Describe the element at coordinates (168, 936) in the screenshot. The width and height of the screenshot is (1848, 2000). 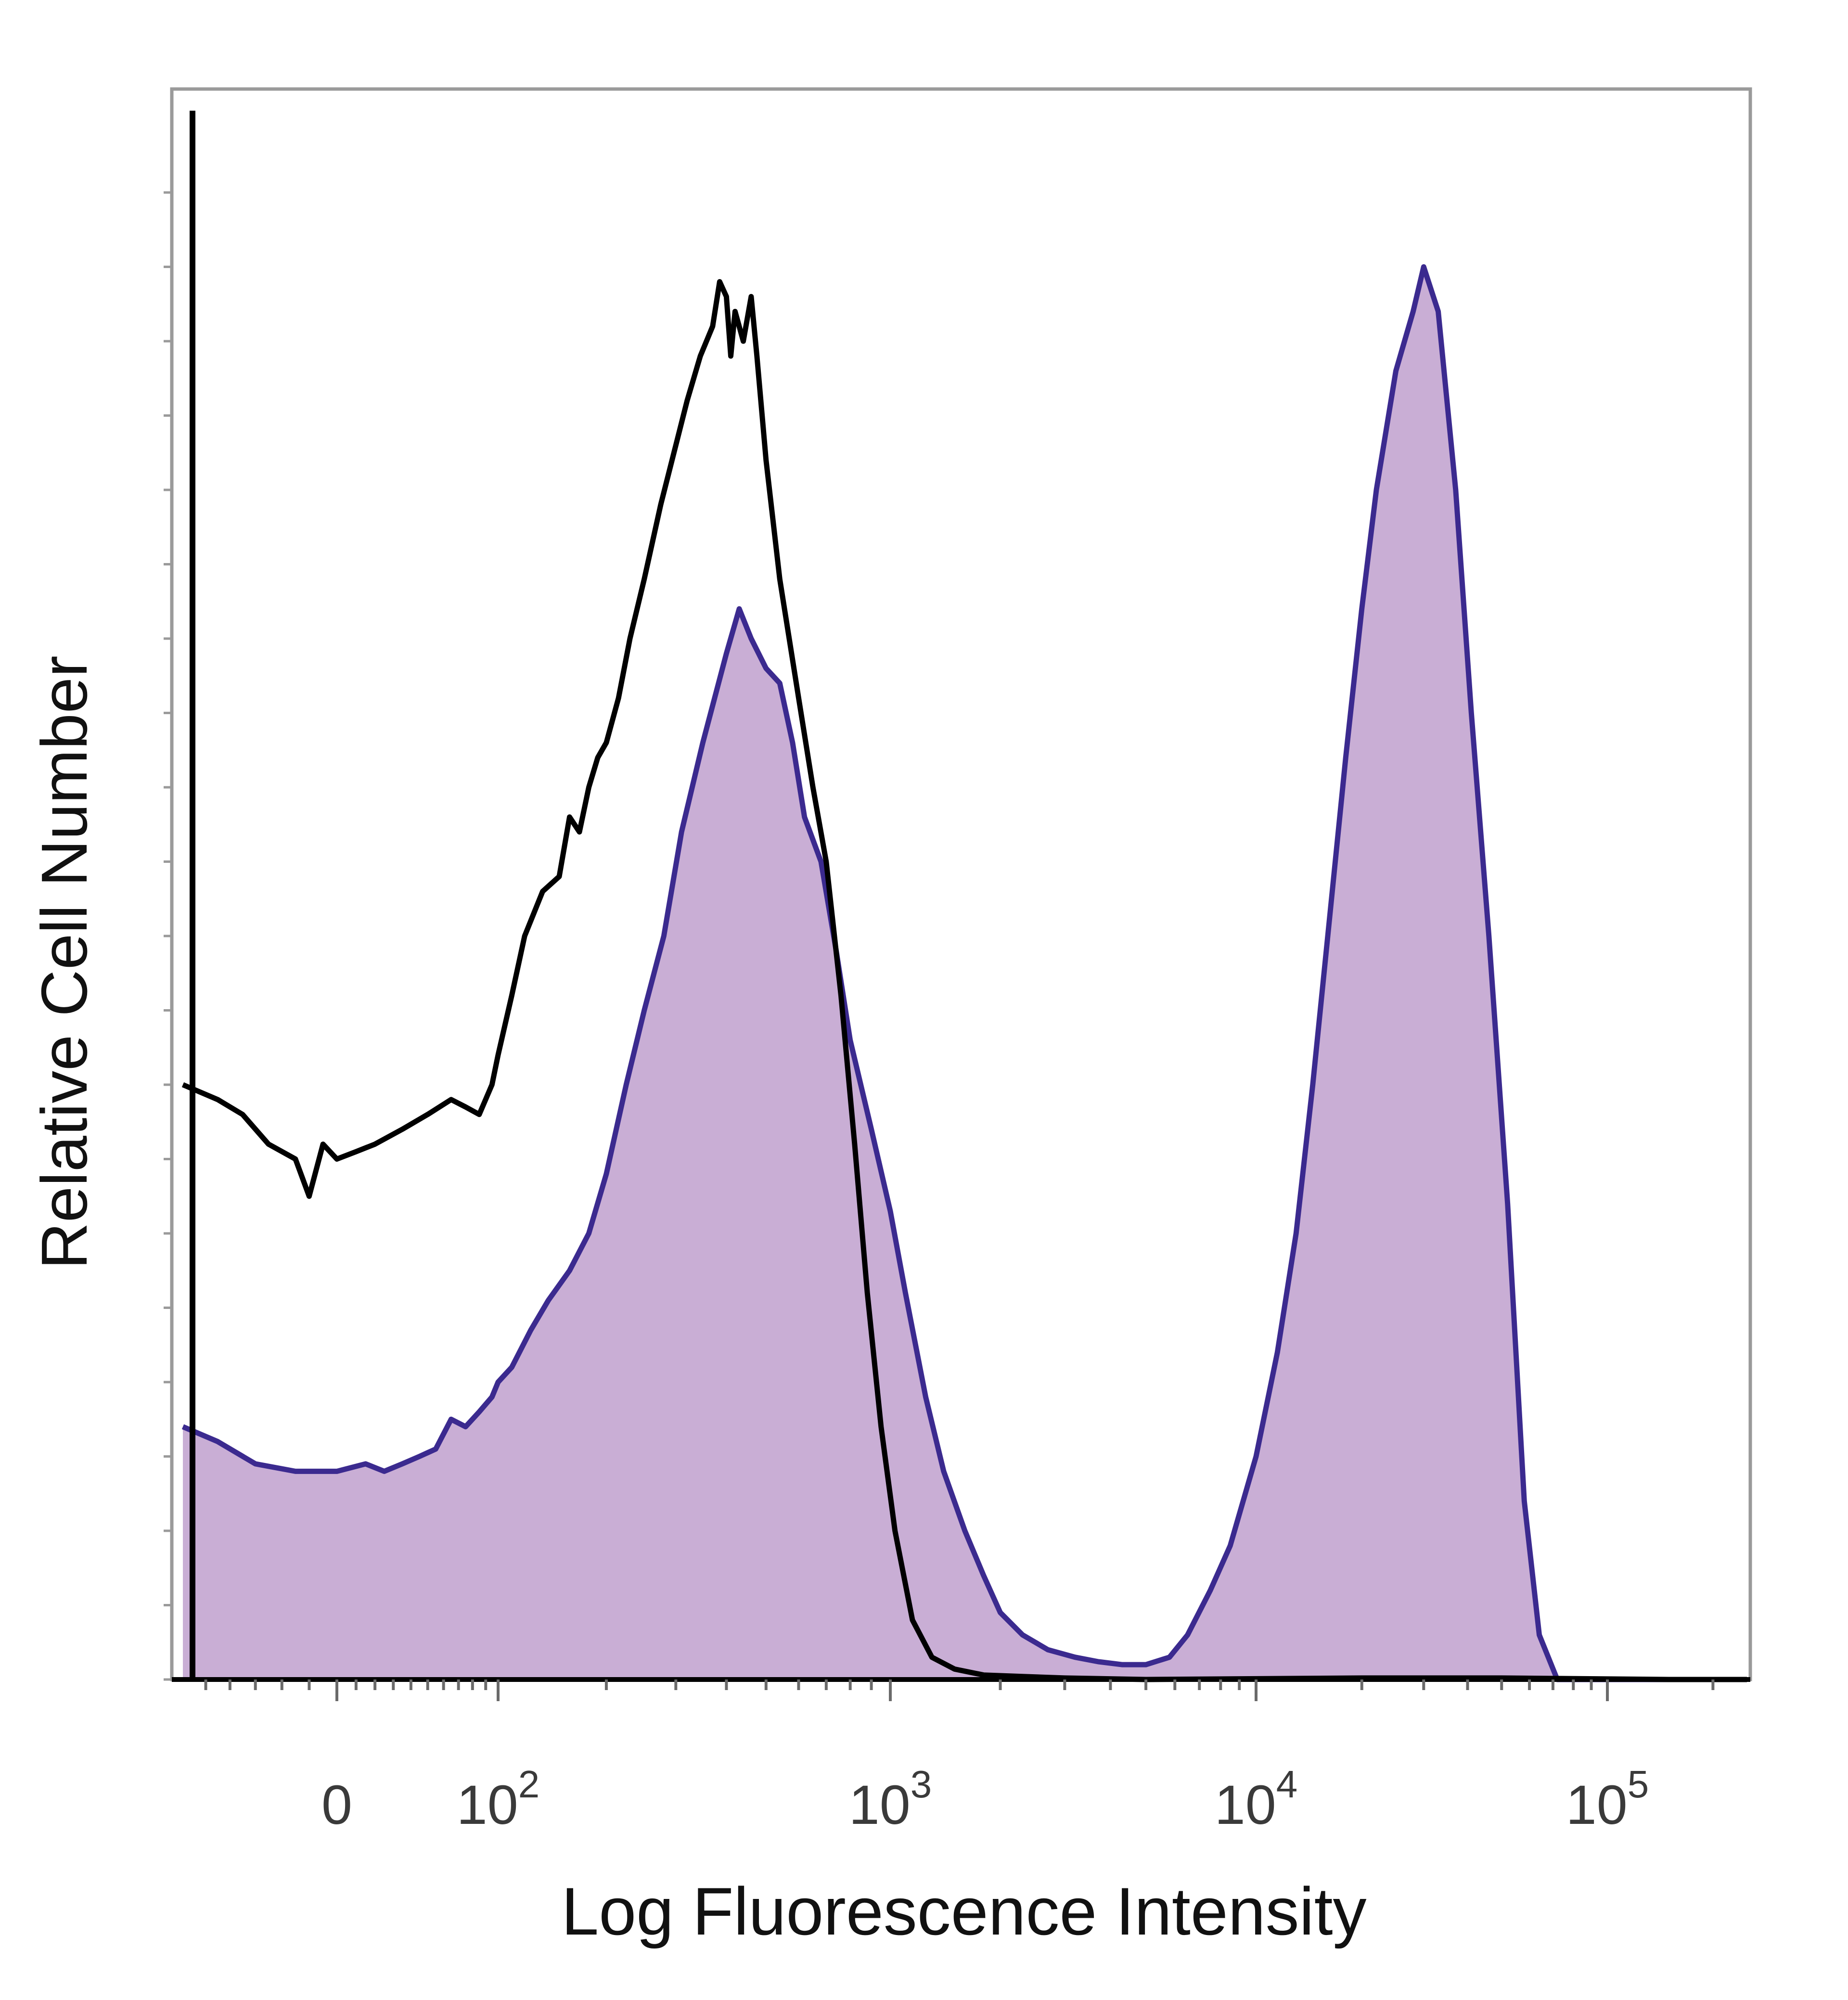
I see `y-minor-ticks` at that location.